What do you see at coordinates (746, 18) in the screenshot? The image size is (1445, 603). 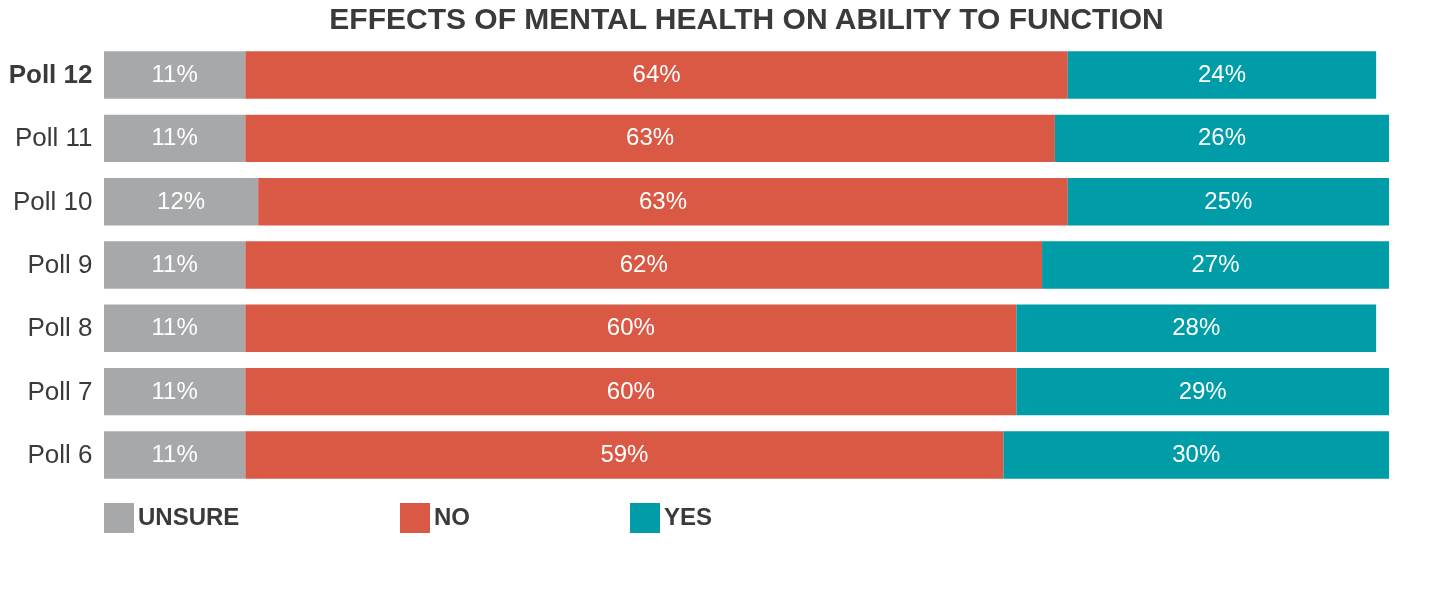 I see `chart-title: EFFECTS OF MENTAL HEALTH ON ABILITY TO FUNCTION` at bounding box center [746, 18].